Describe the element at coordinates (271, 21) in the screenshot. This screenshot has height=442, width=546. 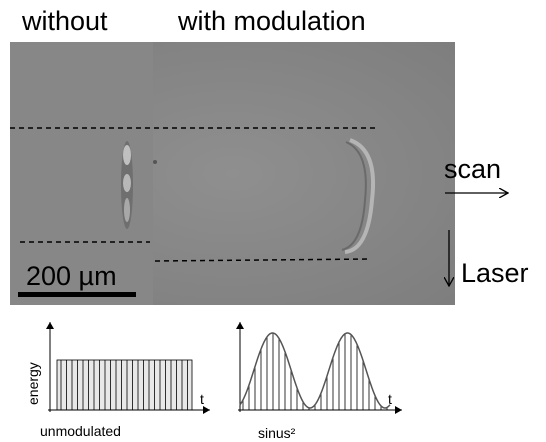
I see `label-with-modulation: with modulation` at that location.